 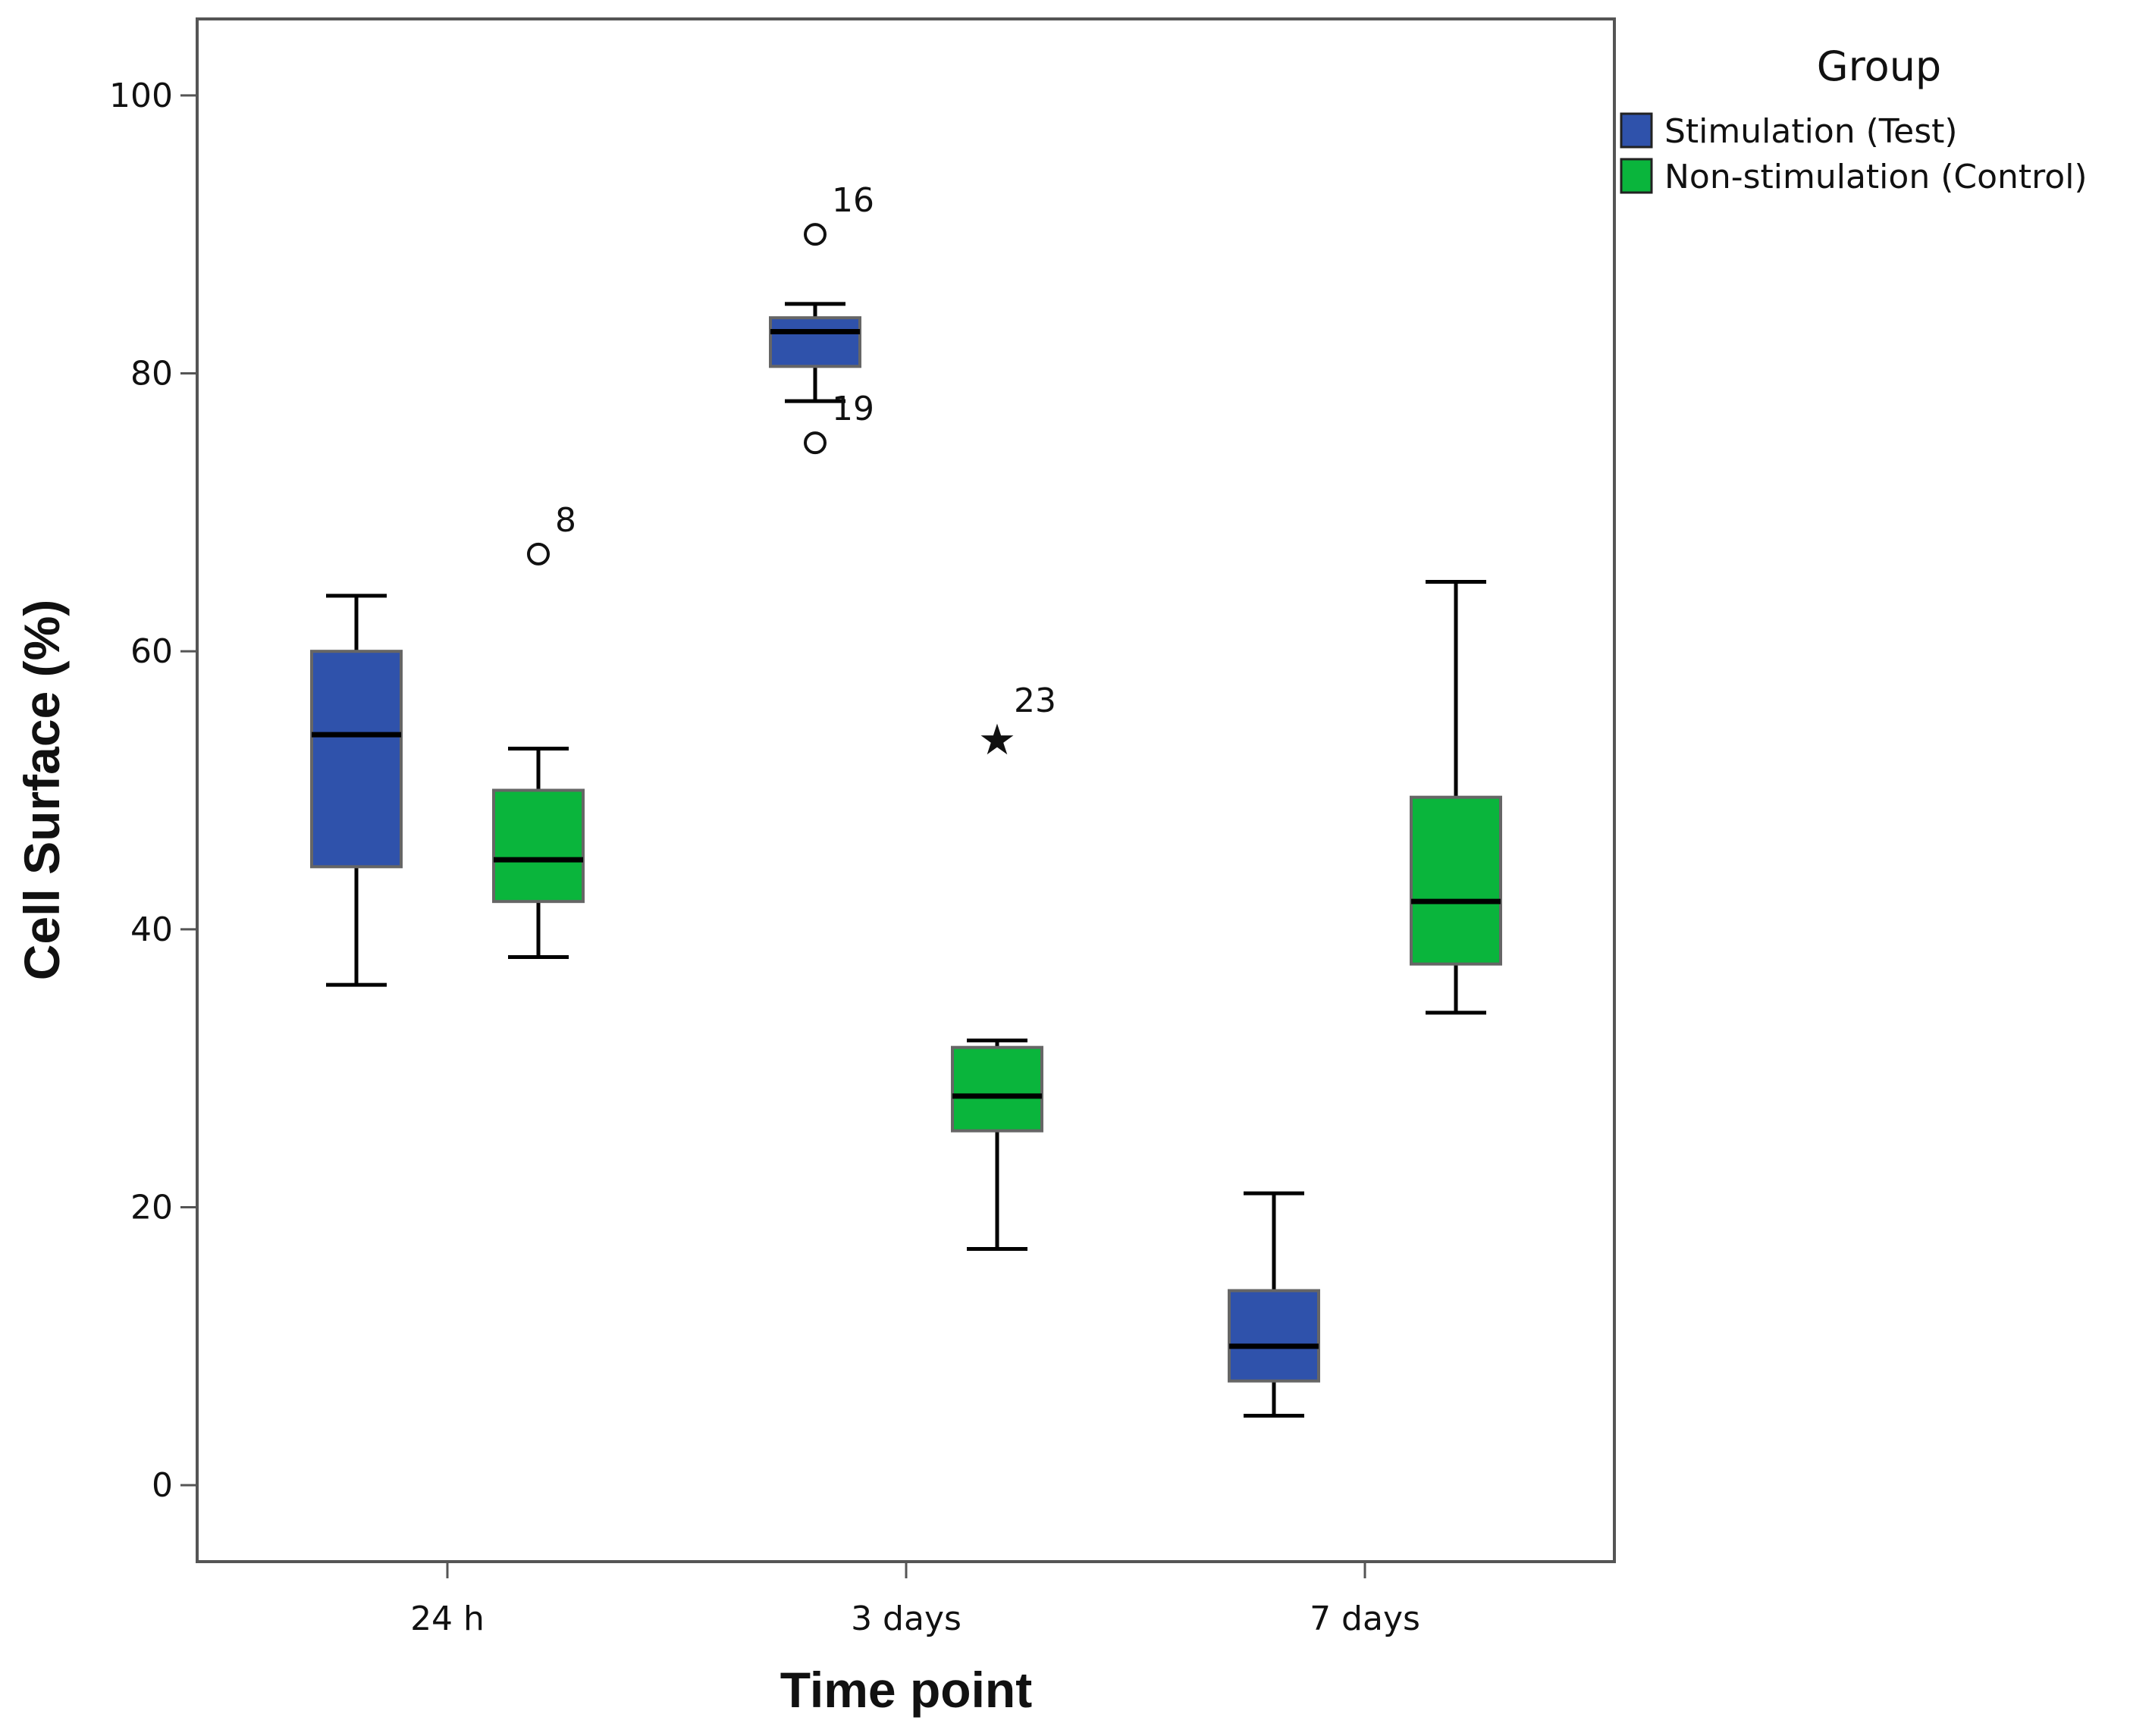 What do you see at coordinates (153, 791) in the screenshot?
I see `y-axis: 0 20 40 60 80 100` at bounding box center [153, 791].